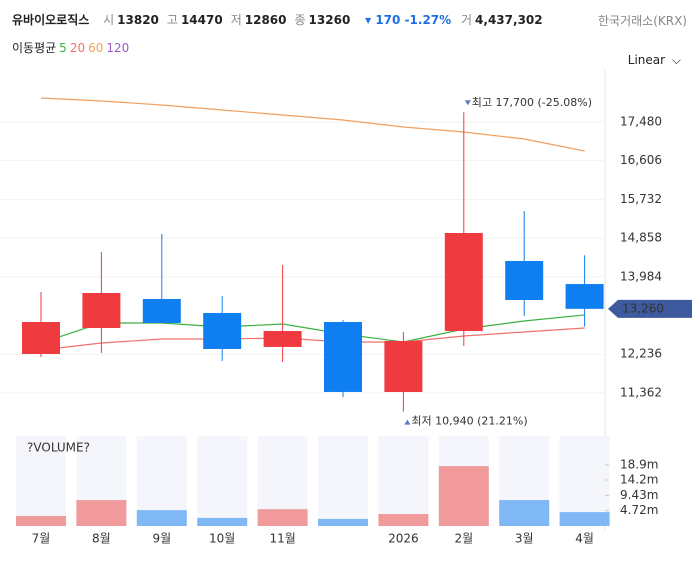 Image resolution: width=699 pixels, height=563 pixels. Describe the element at coordinates (639, 495) in the screenshot. I see `volume-tick-label: 9.43m` at that location.